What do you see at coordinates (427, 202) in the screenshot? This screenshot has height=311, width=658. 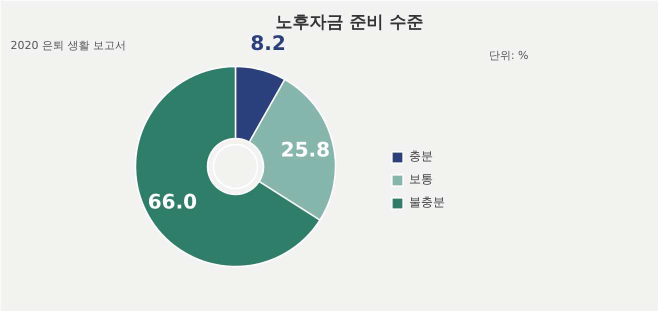 I see `legend-label: 불충분` at bounding box center [427, 202].